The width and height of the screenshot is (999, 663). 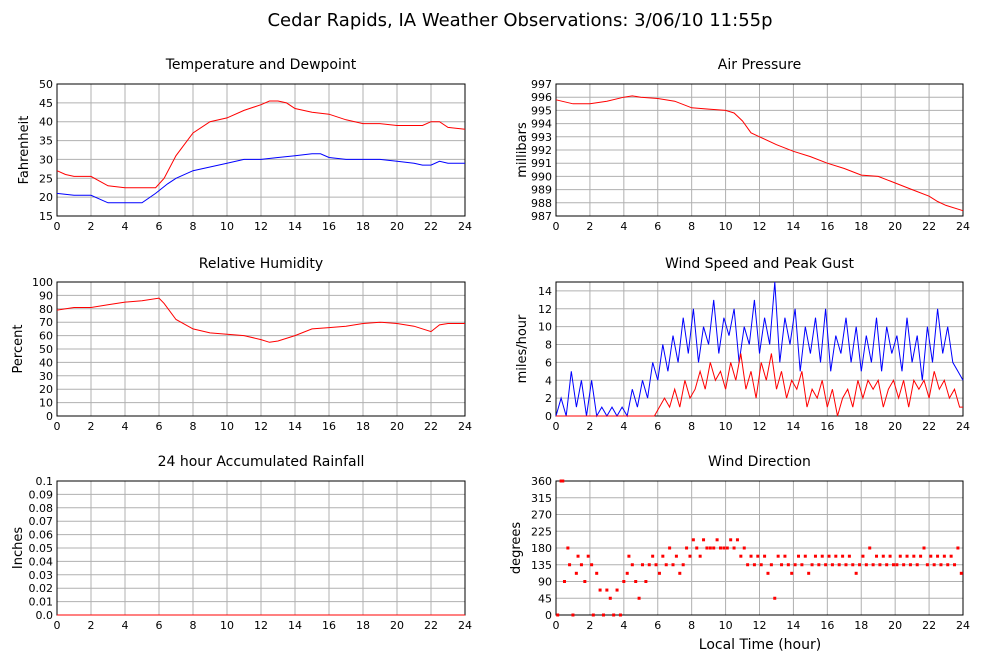 What do you see at coordinates (45, 481) in the screenshot?
I see `y-tick-label: 0.1` at bounding box center [45, 481].